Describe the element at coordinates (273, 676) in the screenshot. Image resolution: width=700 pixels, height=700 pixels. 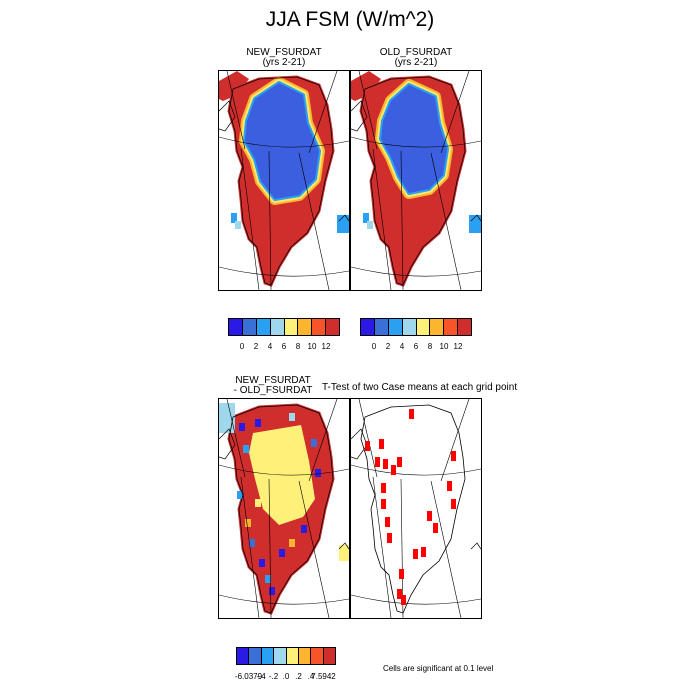
I see `colorbar-tick-label: -.2` at that location.